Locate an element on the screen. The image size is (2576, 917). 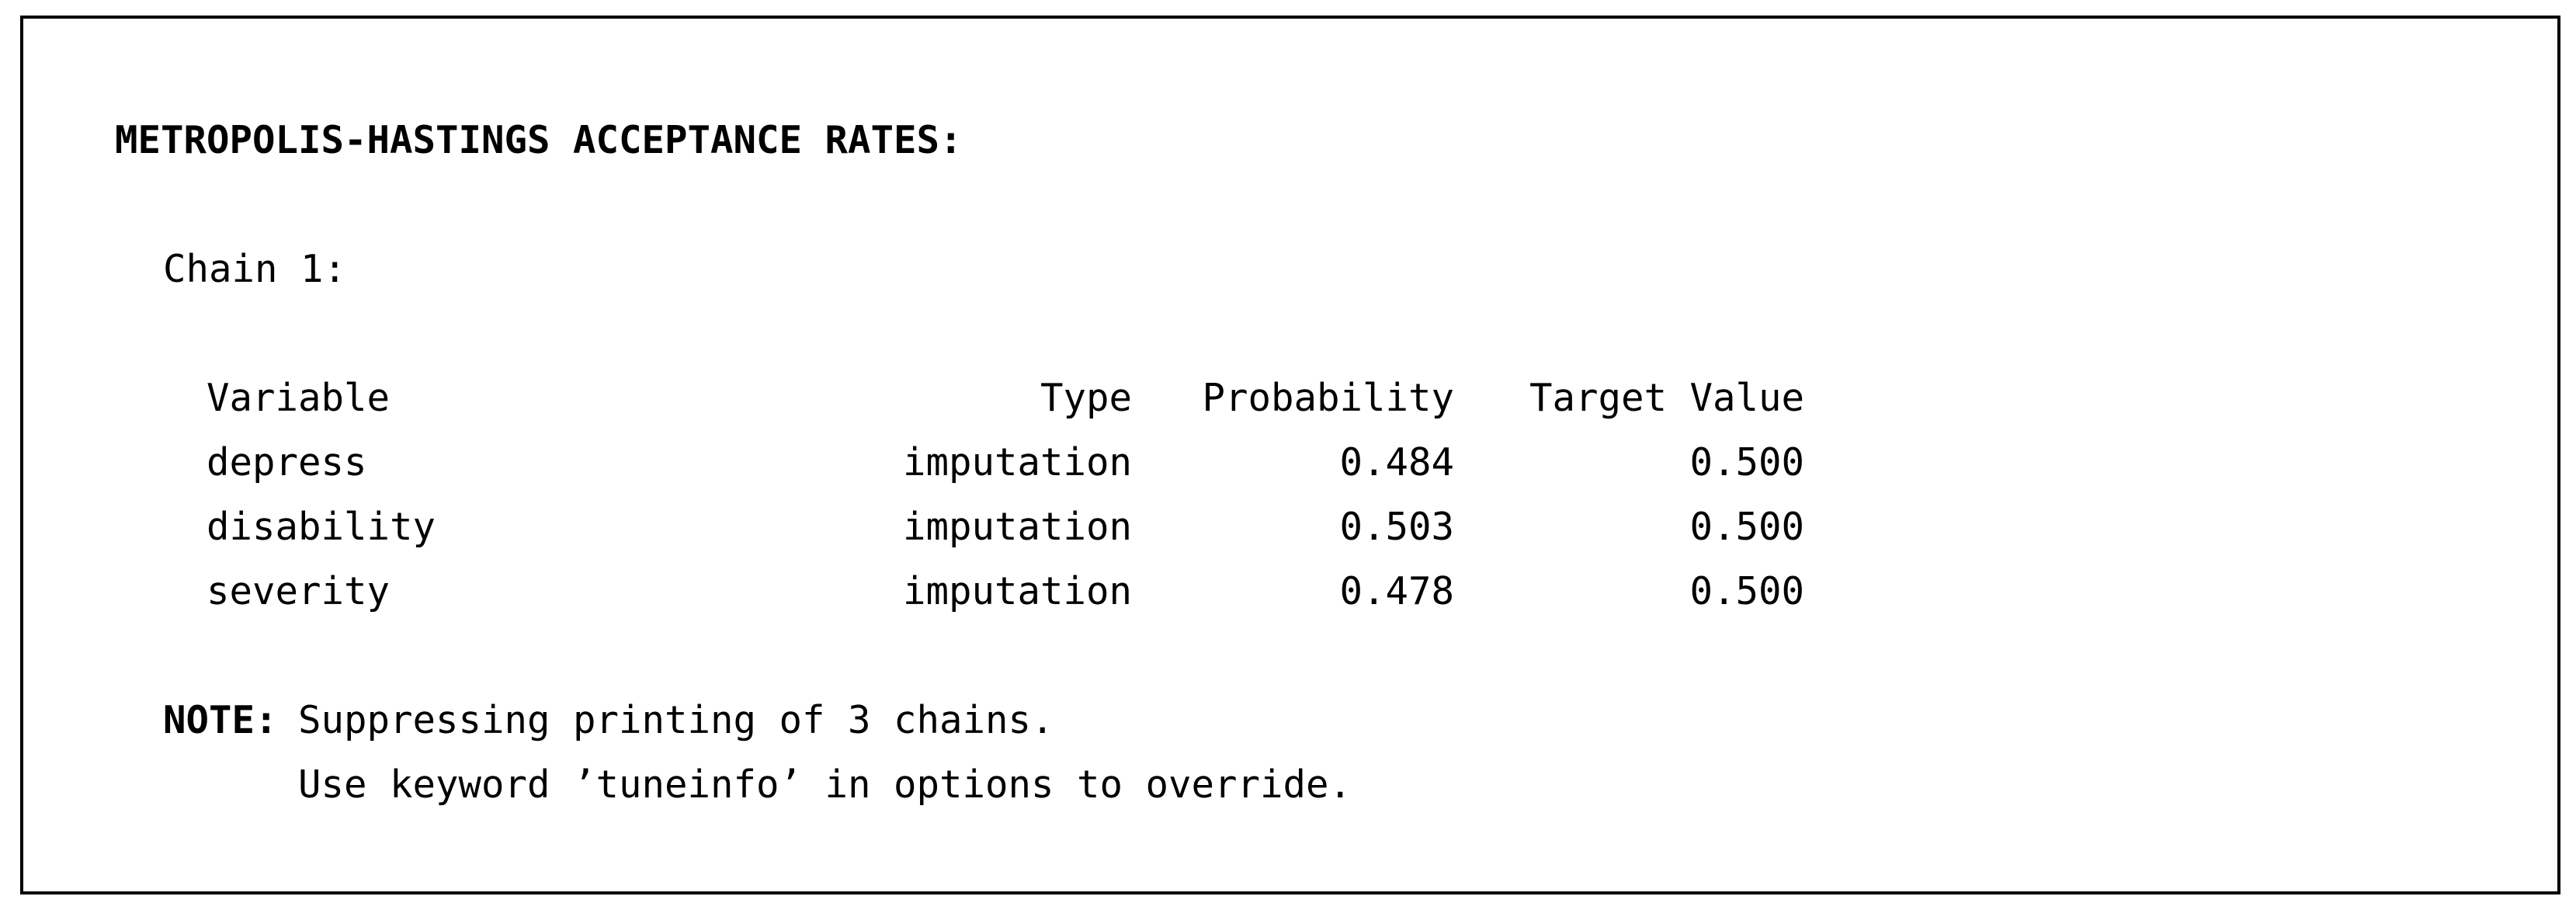
cell-variable: disability is located at coordinates (321, 527).